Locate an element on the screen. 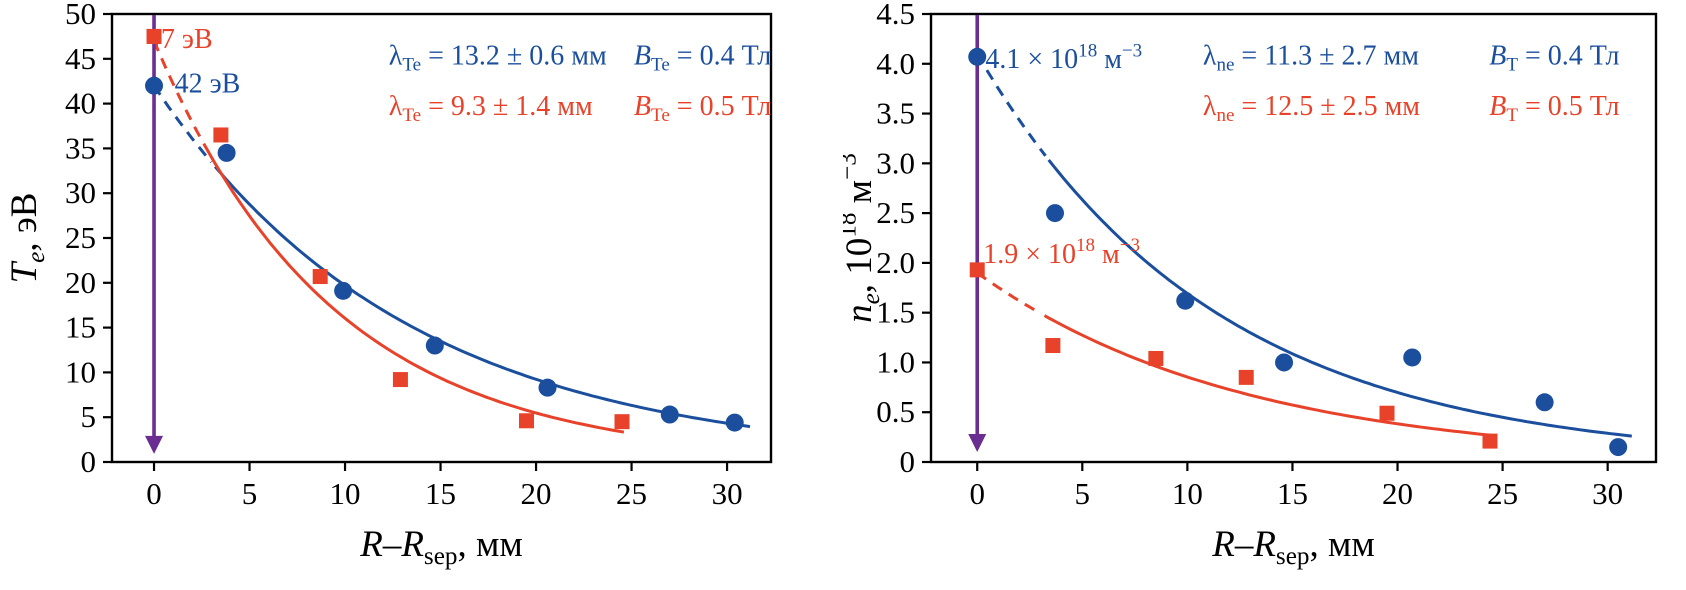 This screenshot has width=1686, height=590. y-tick-label: 0.5 is located at coordinates (895, 411).